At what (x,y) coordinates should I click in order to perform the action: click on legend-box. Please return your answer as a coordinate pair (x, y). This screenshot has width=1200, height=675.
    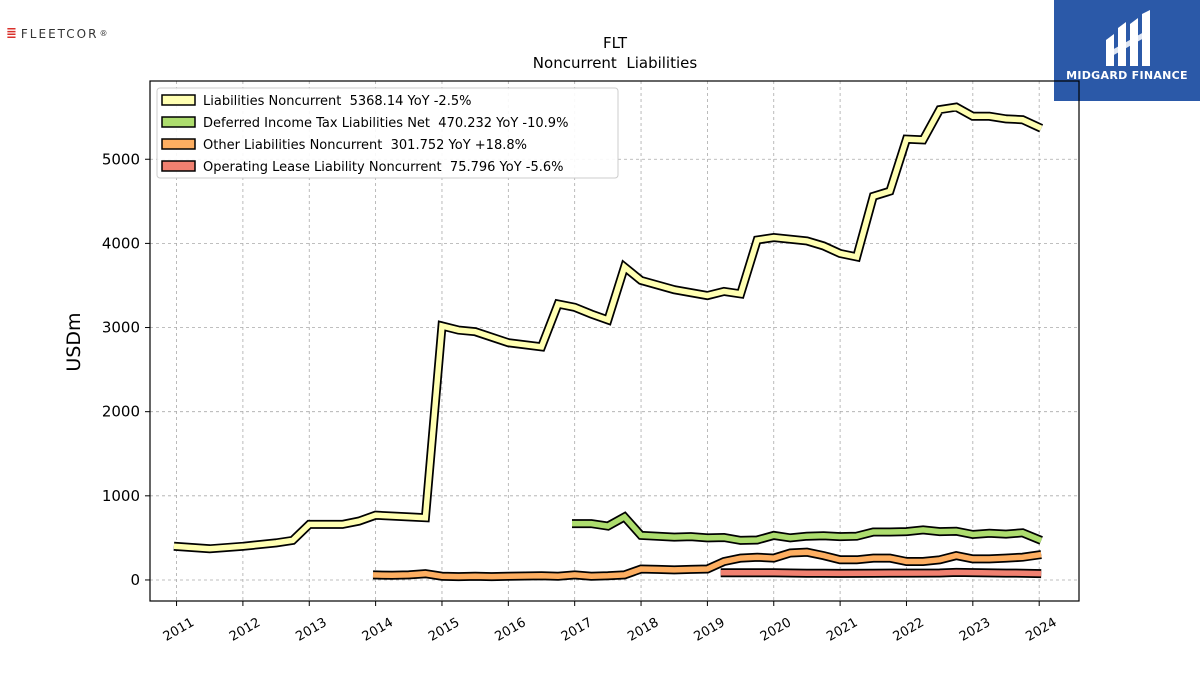
    Looking at the image, I should click on (387, 133).